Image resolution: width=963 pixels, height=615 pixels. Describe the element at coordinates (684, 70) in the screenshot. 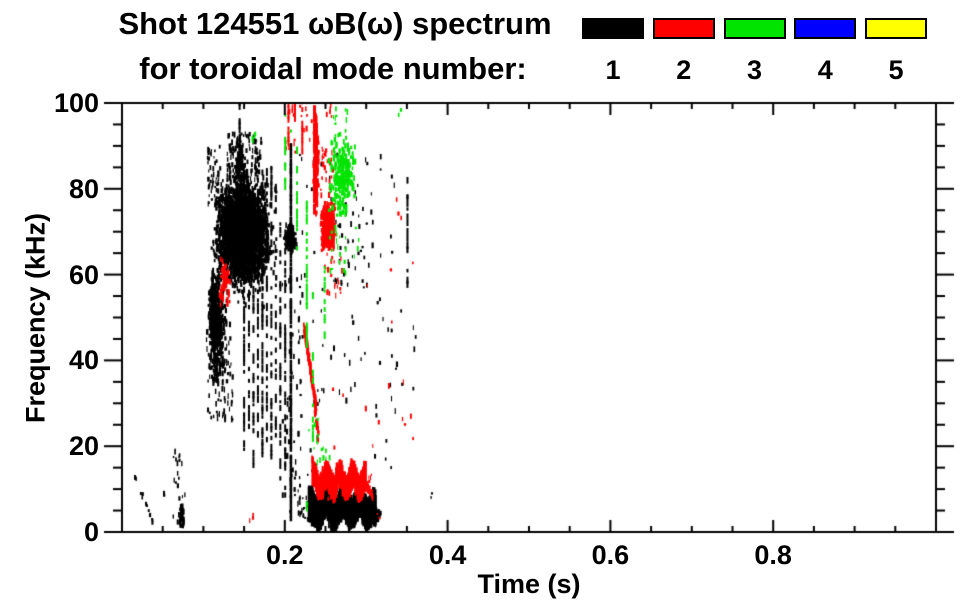

I see `legend-label-n2: 2` at that location.